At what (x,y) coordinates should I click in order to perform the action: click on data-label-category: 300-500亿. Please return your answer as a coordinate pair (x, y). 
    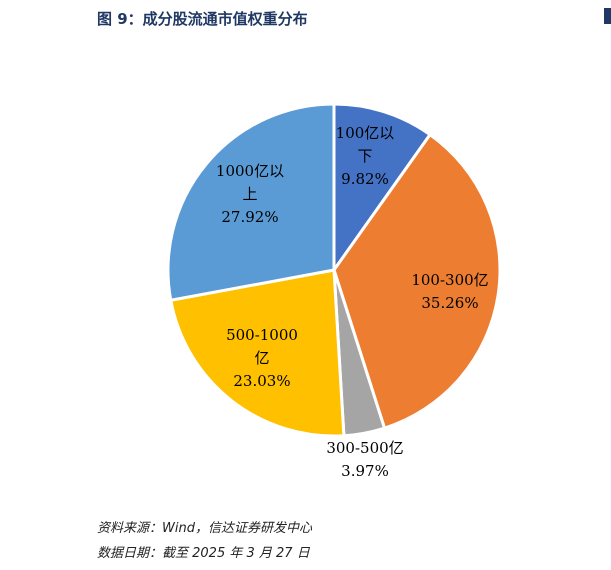
    Looking at the image, I should click on (364, 448).